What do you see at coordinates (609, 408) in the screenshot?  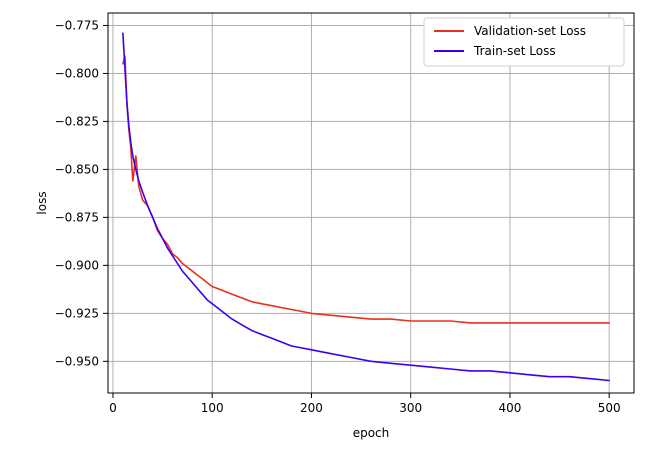 I see `x-tick-label: 500` at bounding box center [609, 408].